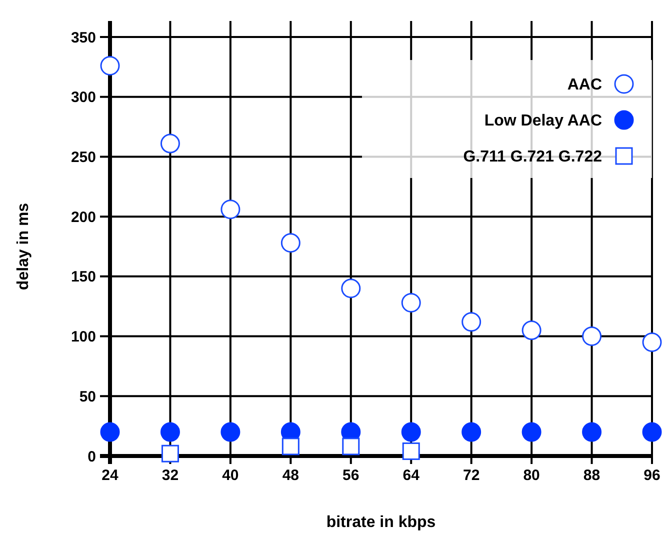 The image size is (664, 544). Describe the element at coordinates (291, 475) in the screenshot. I see `x-tick-label: 48` at that location.